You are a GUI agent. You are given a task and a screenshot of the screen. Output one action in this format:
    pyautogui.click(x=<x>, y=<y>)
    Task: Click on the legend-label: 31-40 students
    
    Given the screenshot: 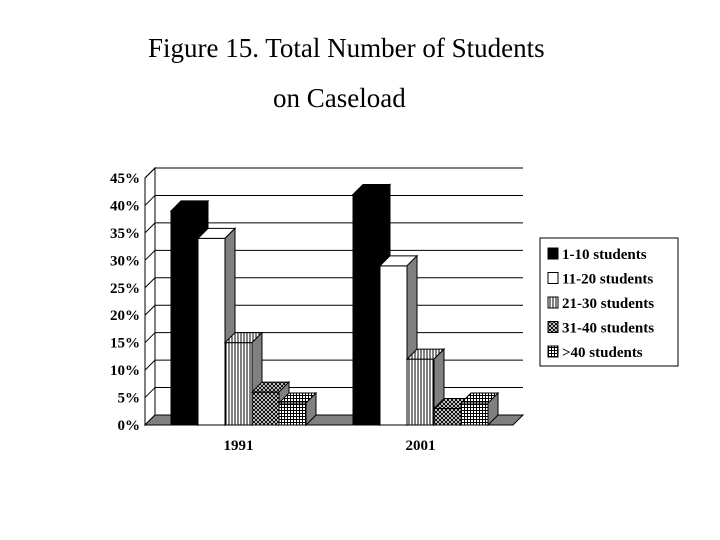 What is the action you would take?
    pyautogui.click(x=608, y=329)
    